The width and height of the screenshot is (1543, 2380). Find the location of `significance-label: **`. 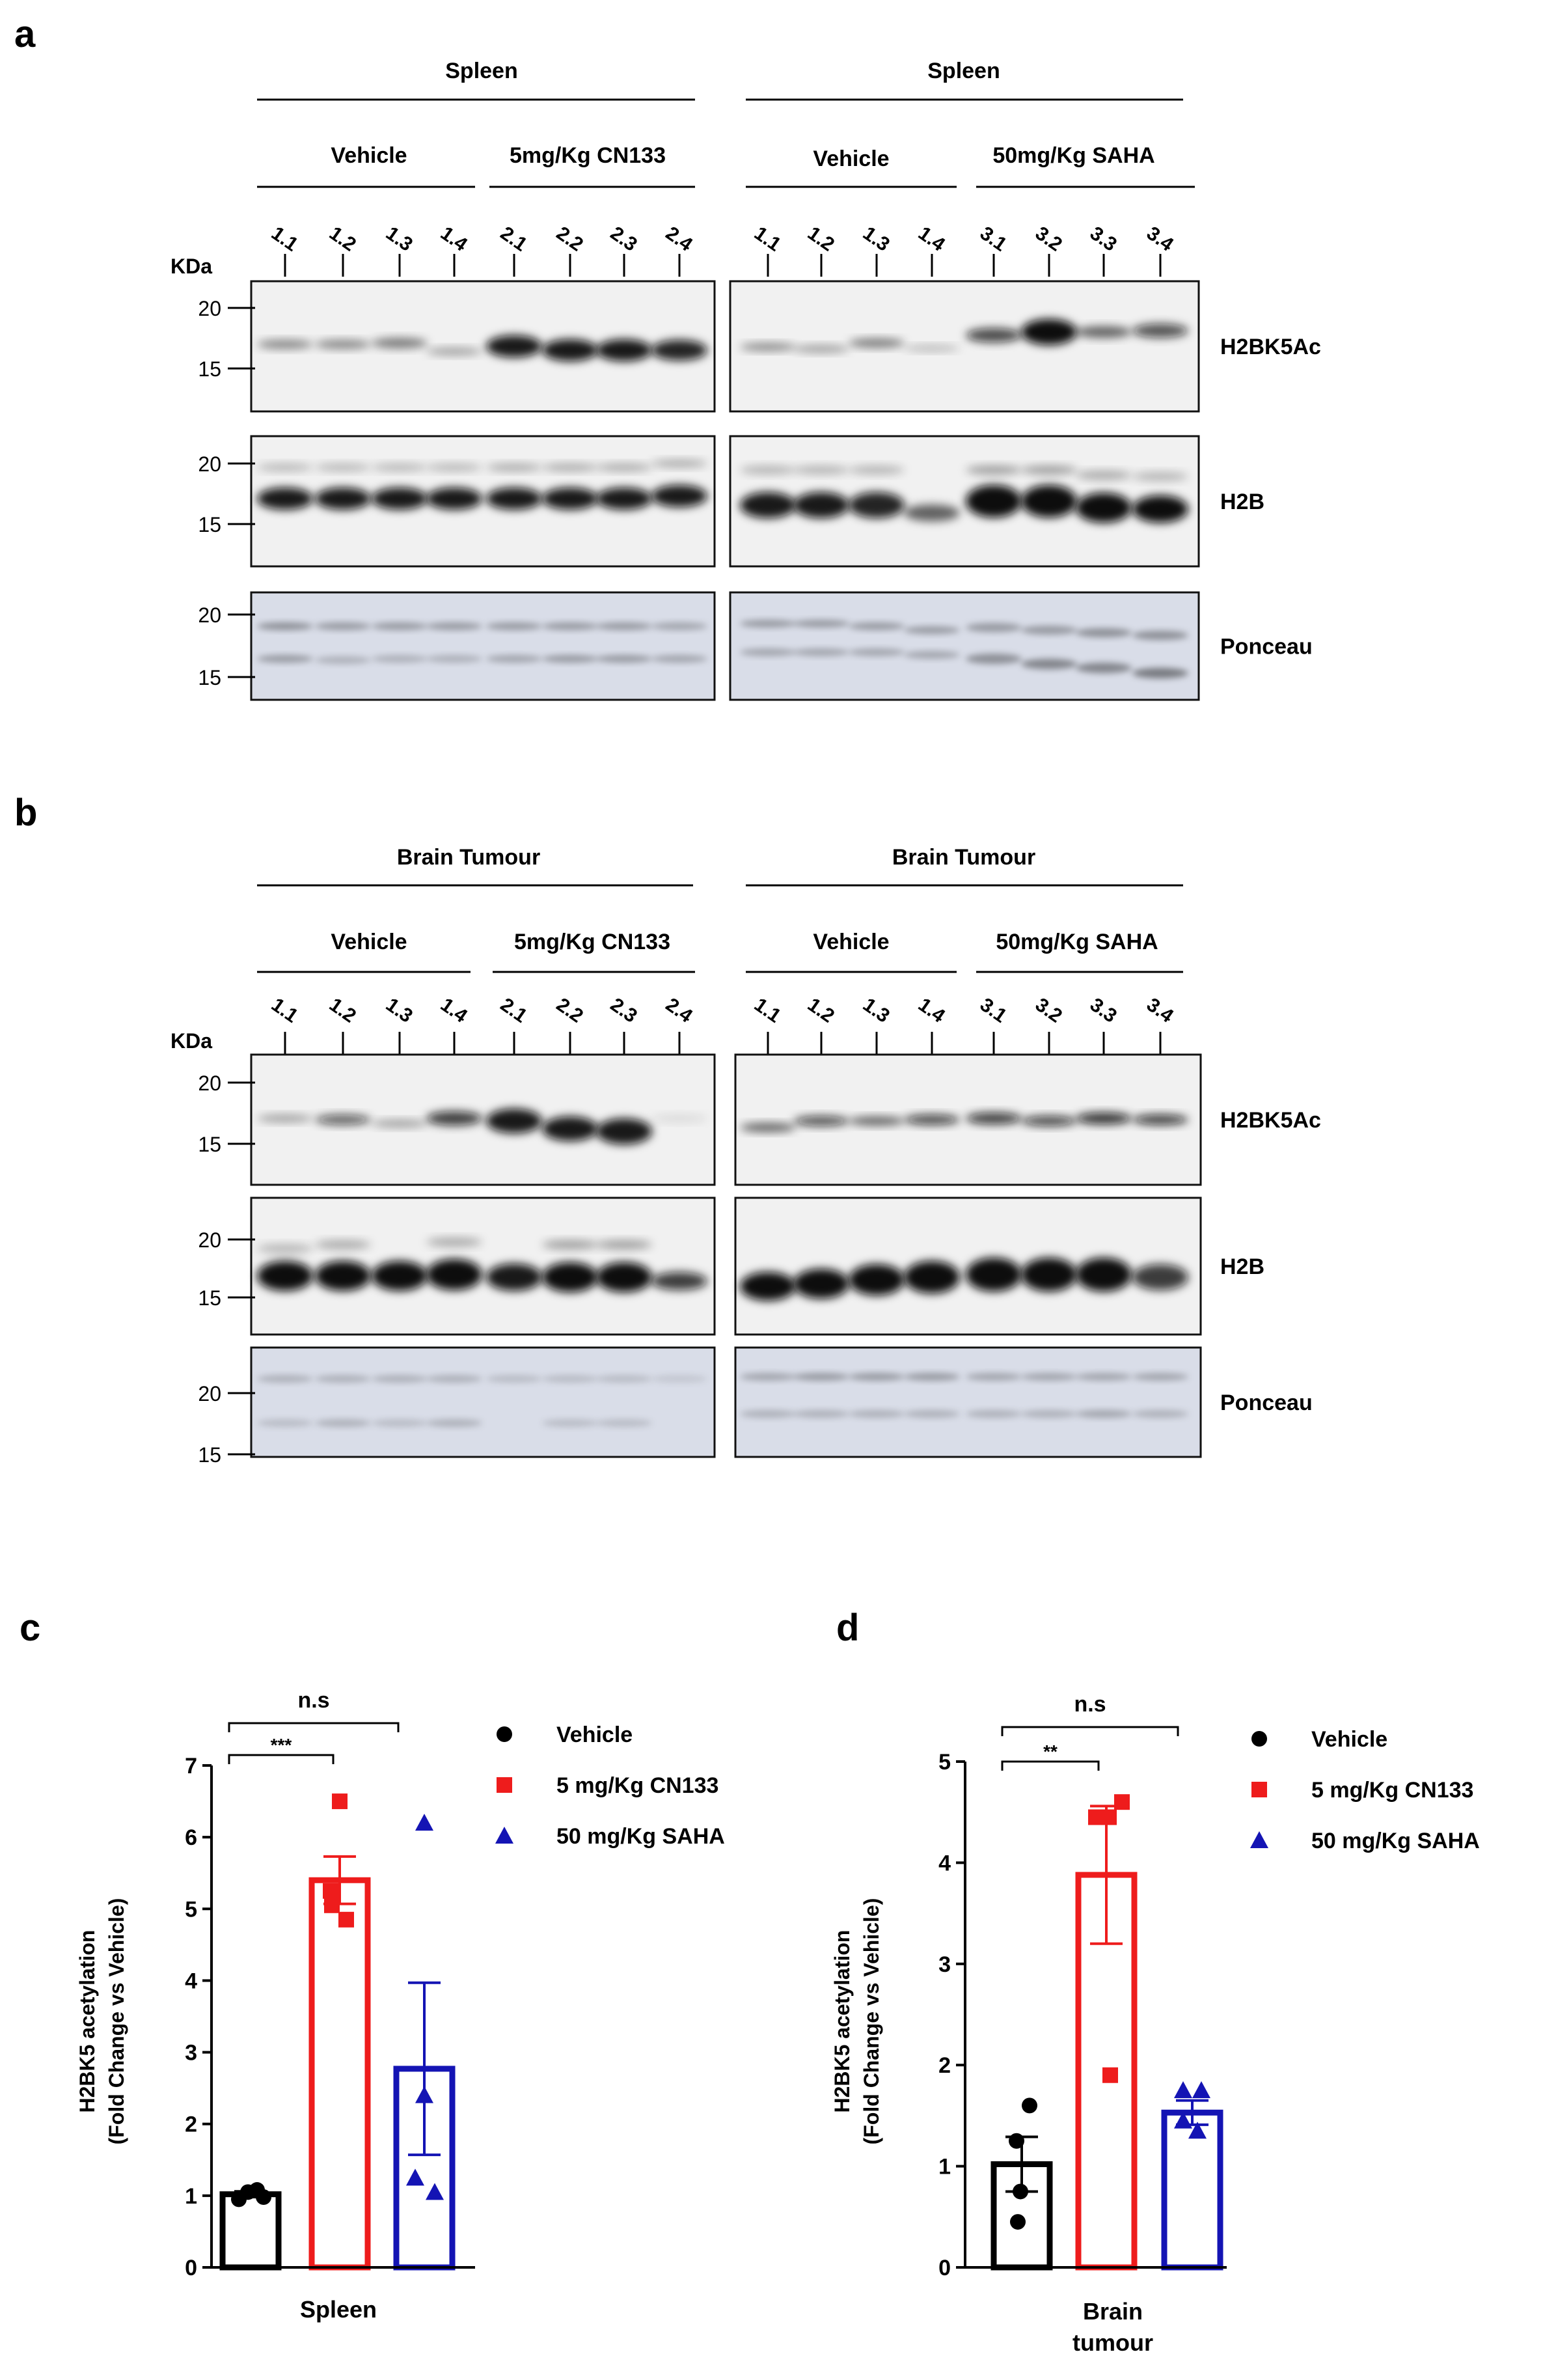

significance-label: ** is located at coordinates (1050, 1752).